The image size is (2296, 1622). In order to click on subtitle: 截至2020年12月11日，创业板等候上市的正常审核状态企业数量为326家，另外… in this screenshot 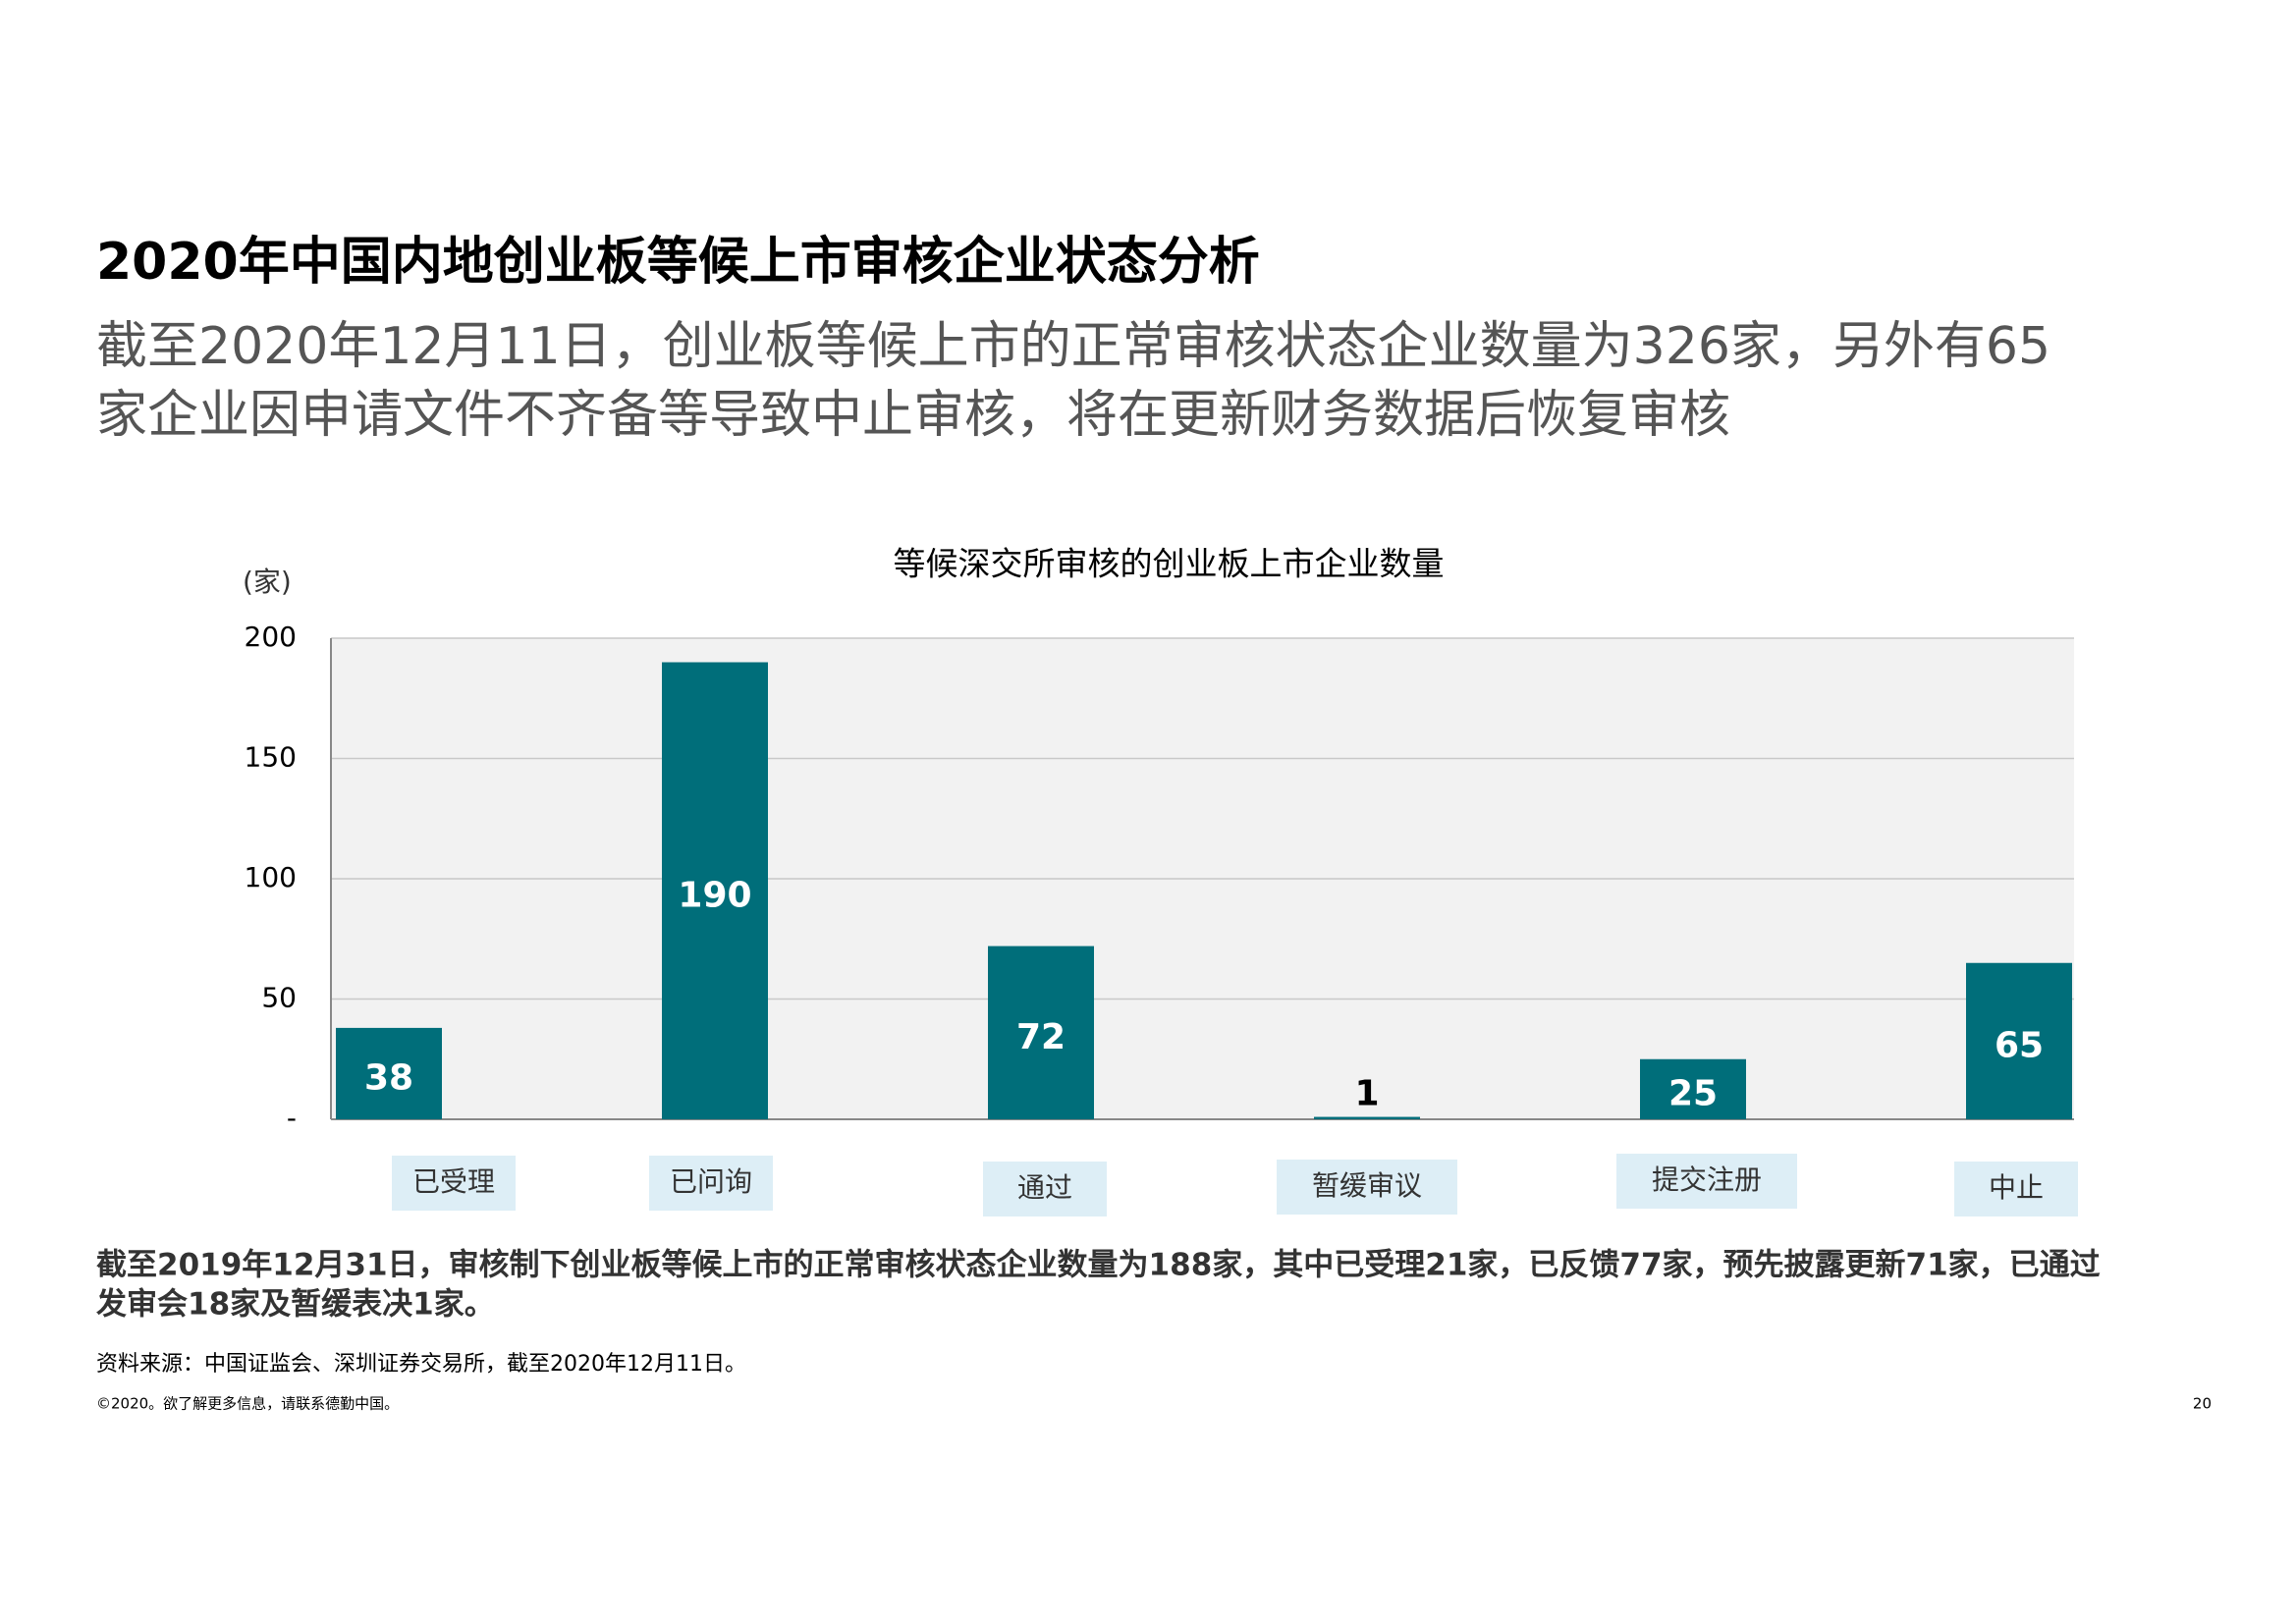, I will do `click(1073, 346)`.